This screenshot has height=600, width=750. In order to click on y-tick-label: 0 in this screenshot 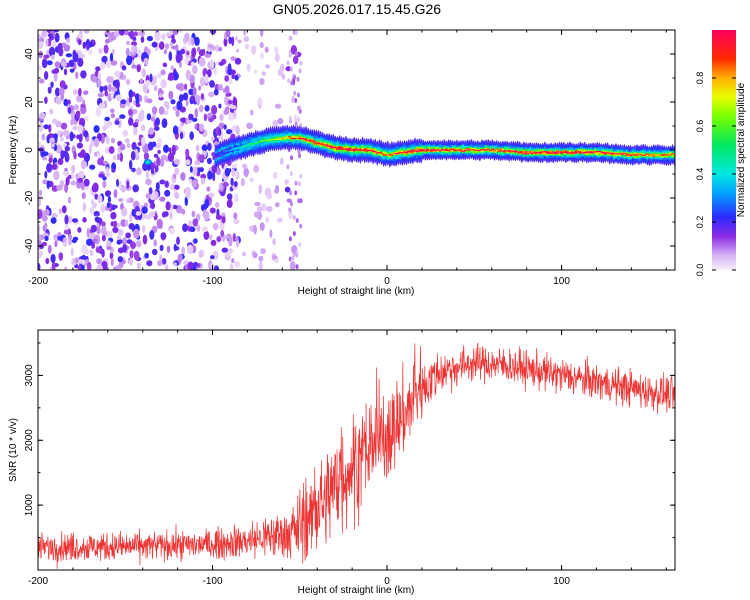, I will do `click(29, 150)`.